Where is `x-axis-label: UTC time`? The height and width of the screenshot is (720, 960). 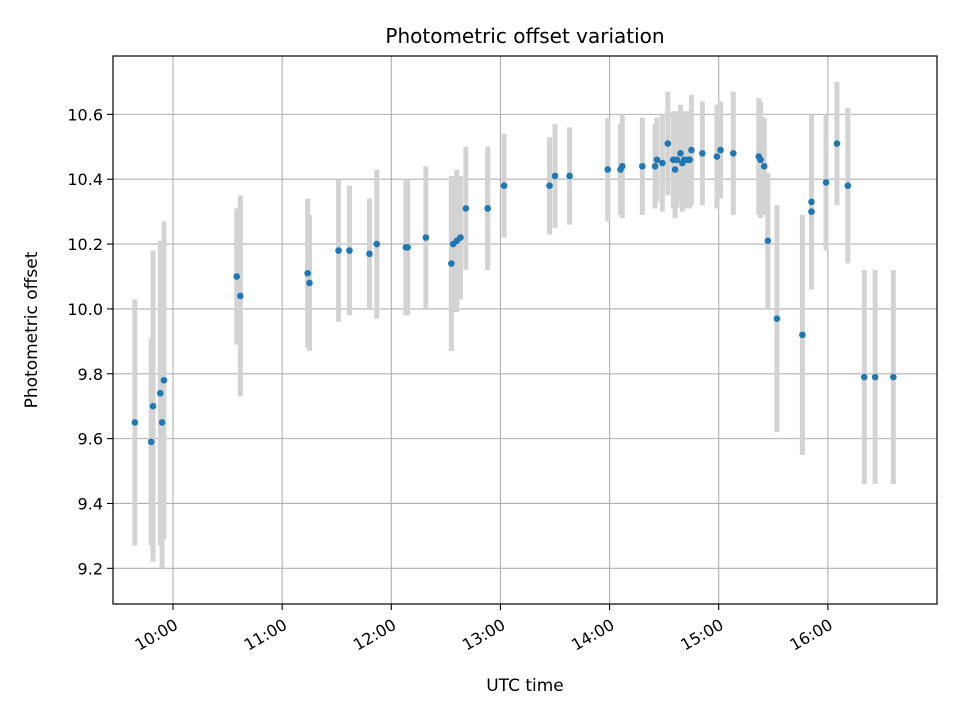 x-axis-label: UTC time is located at coordinates (525, 686).